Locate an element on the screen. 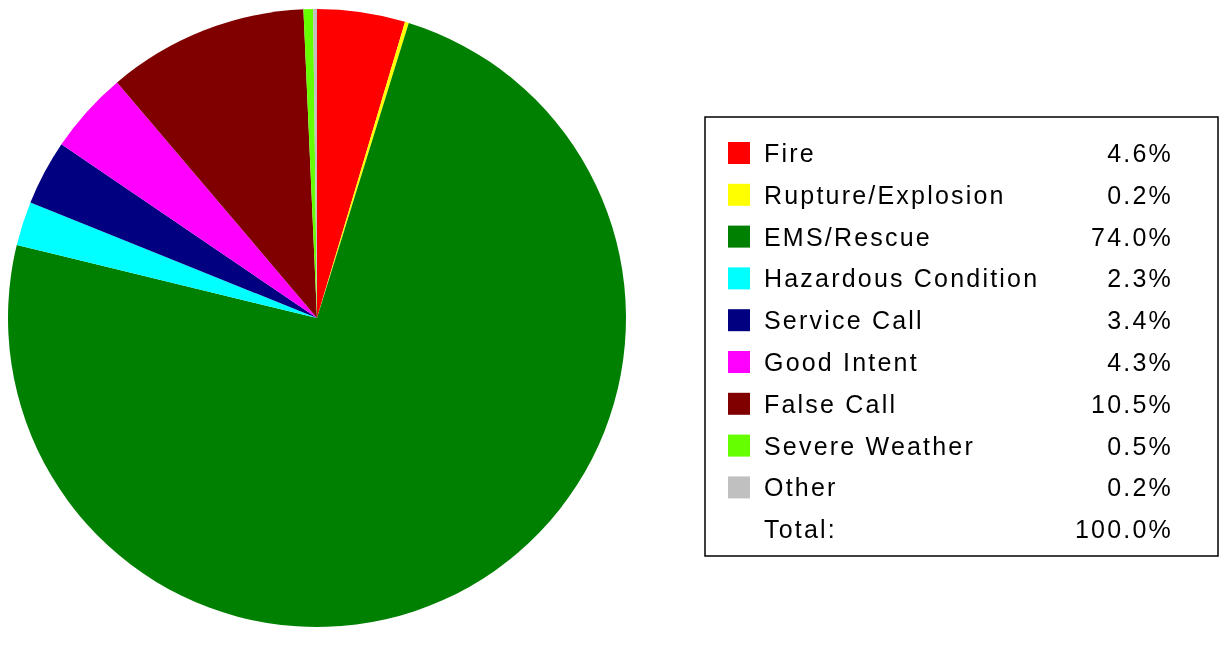  data-label: 74.0% is located at coordinates (1132, 236).